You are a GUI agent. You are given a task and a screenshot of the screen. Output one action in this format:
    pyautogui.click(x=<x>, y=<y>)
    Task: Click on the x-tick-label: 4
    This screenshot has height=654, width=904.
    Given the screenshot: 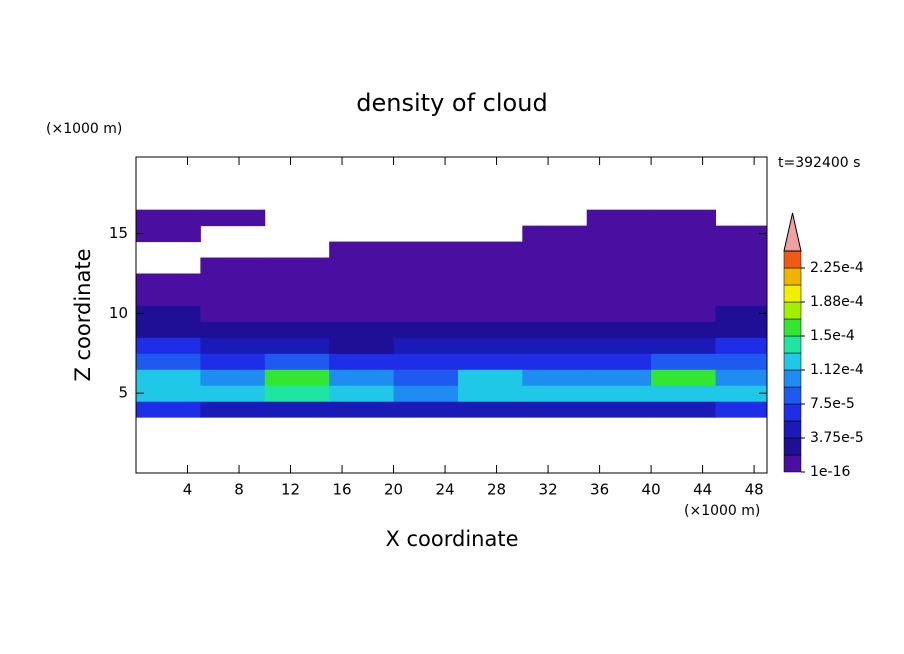 What is the action you would take?
    pyautogui.click(x=188, y=490)
    